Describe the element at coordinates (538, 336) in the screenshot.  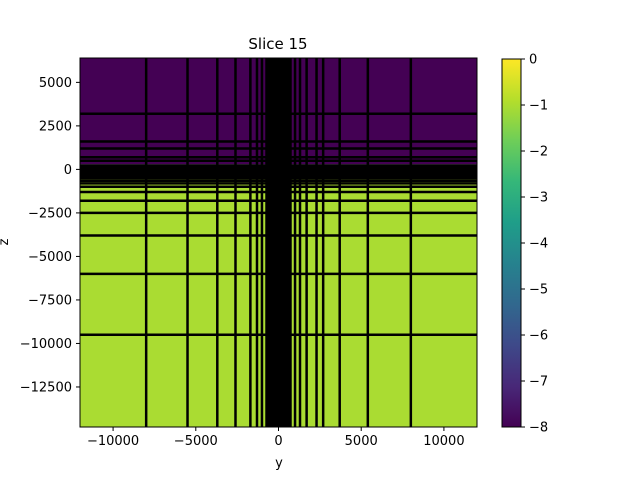
I see `colorbar-tick-label: −6` at that location.